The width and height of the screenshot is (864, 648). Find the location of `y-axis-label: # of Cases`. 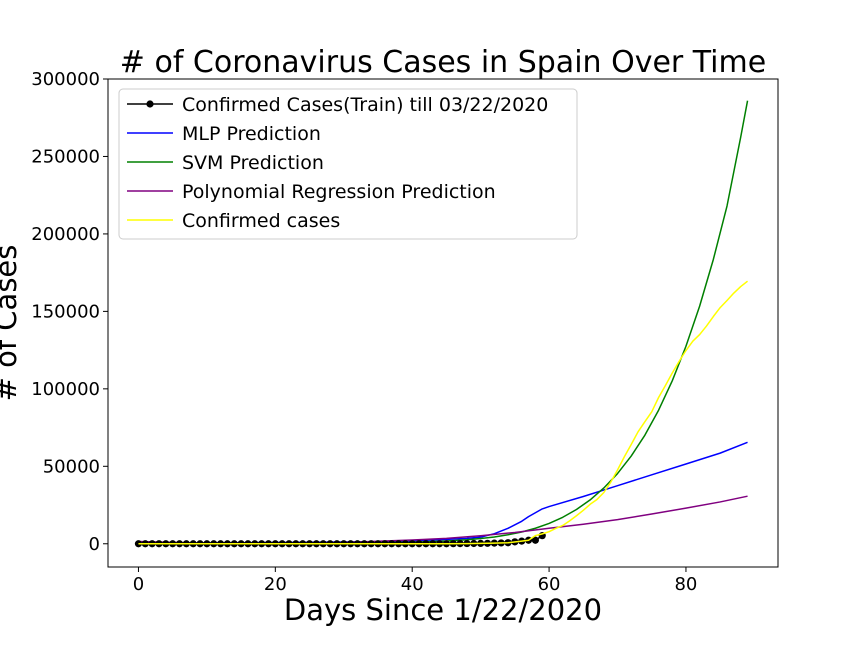

y-axis-label: # of Cases is located at coordinates (11, 323).